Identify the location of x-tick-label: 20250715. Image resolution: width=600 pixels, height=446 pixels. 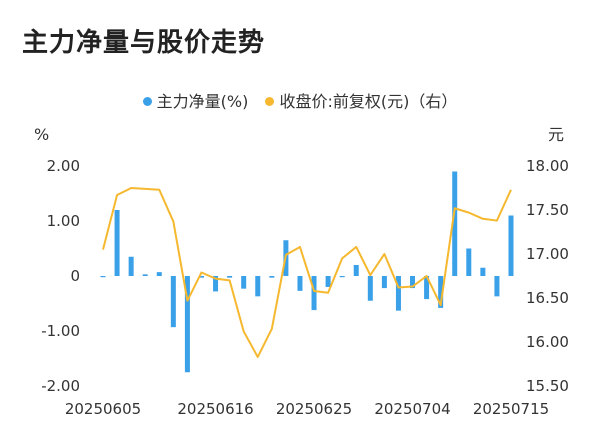
(511, 409).